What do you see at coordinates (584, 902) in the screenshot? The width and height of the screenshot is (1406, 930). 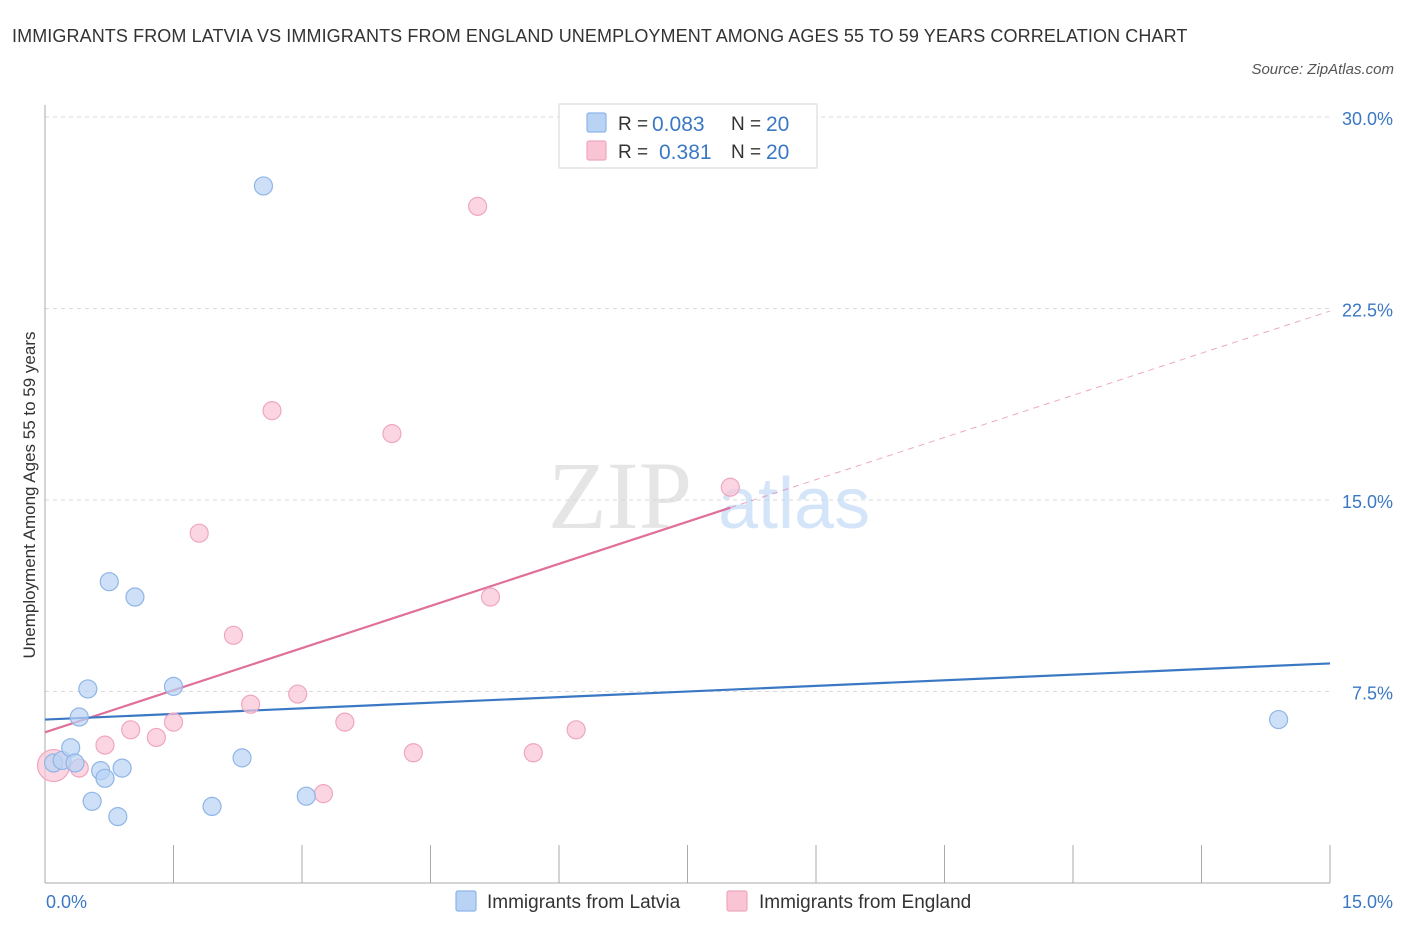 I see `bottom-legend-label-latvia: Immigrants from Latvia` at bounding box center [584, 902].